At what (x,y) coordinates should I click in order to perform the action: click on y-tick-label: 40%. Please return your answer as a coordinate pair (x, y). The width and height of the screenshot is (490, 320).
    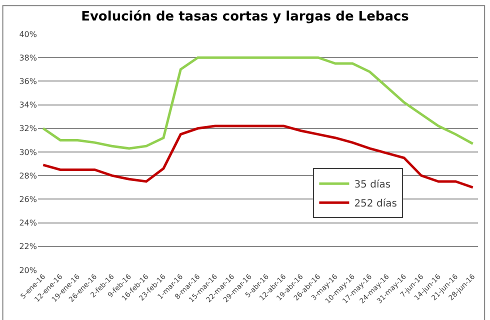
    Looking at the image, I should click on (28, 34).